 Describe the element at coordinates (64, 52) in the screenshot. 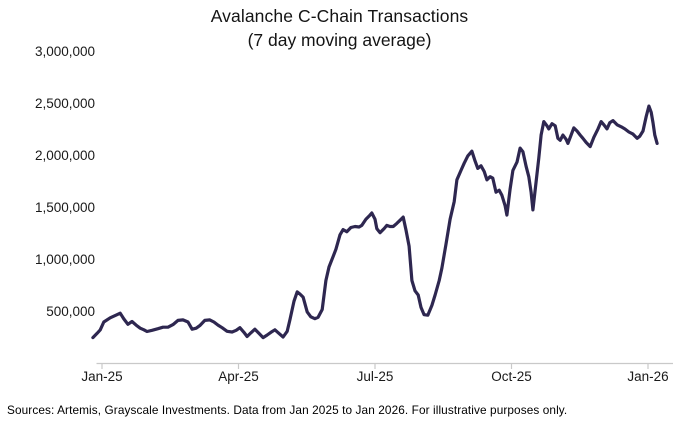

I see `y-axis-tick-label: 3,000,000` at that location.